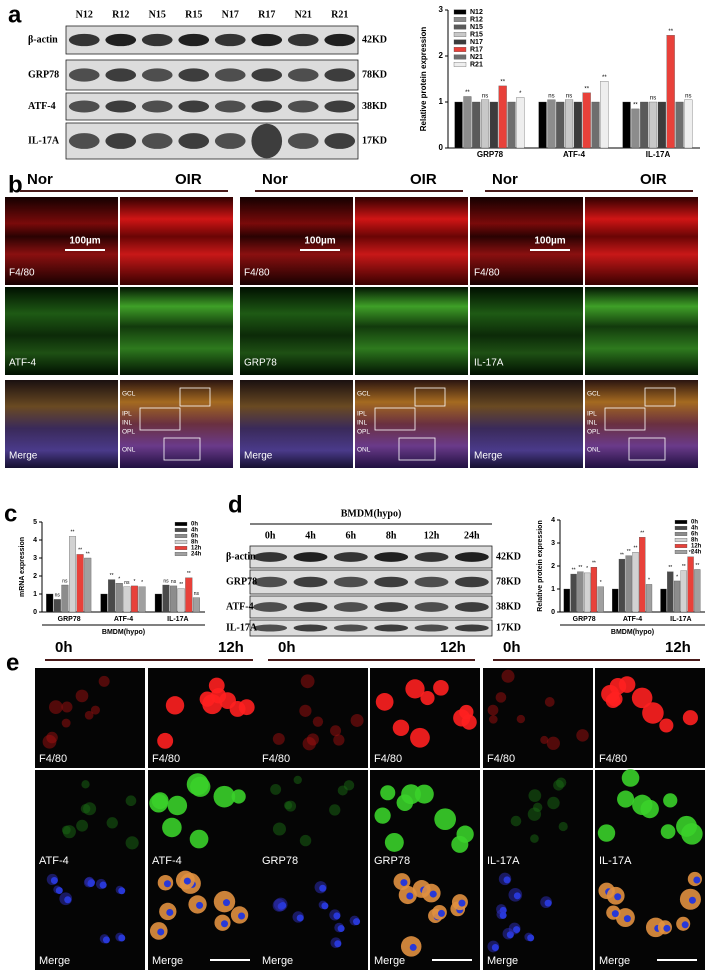 Image resolution: width=708 pixels, height=975 pixels. What do you see at coordinates (441, 147) in the screenshot?
I see `y-tick-label: 0` at bounding box center [441, 147].